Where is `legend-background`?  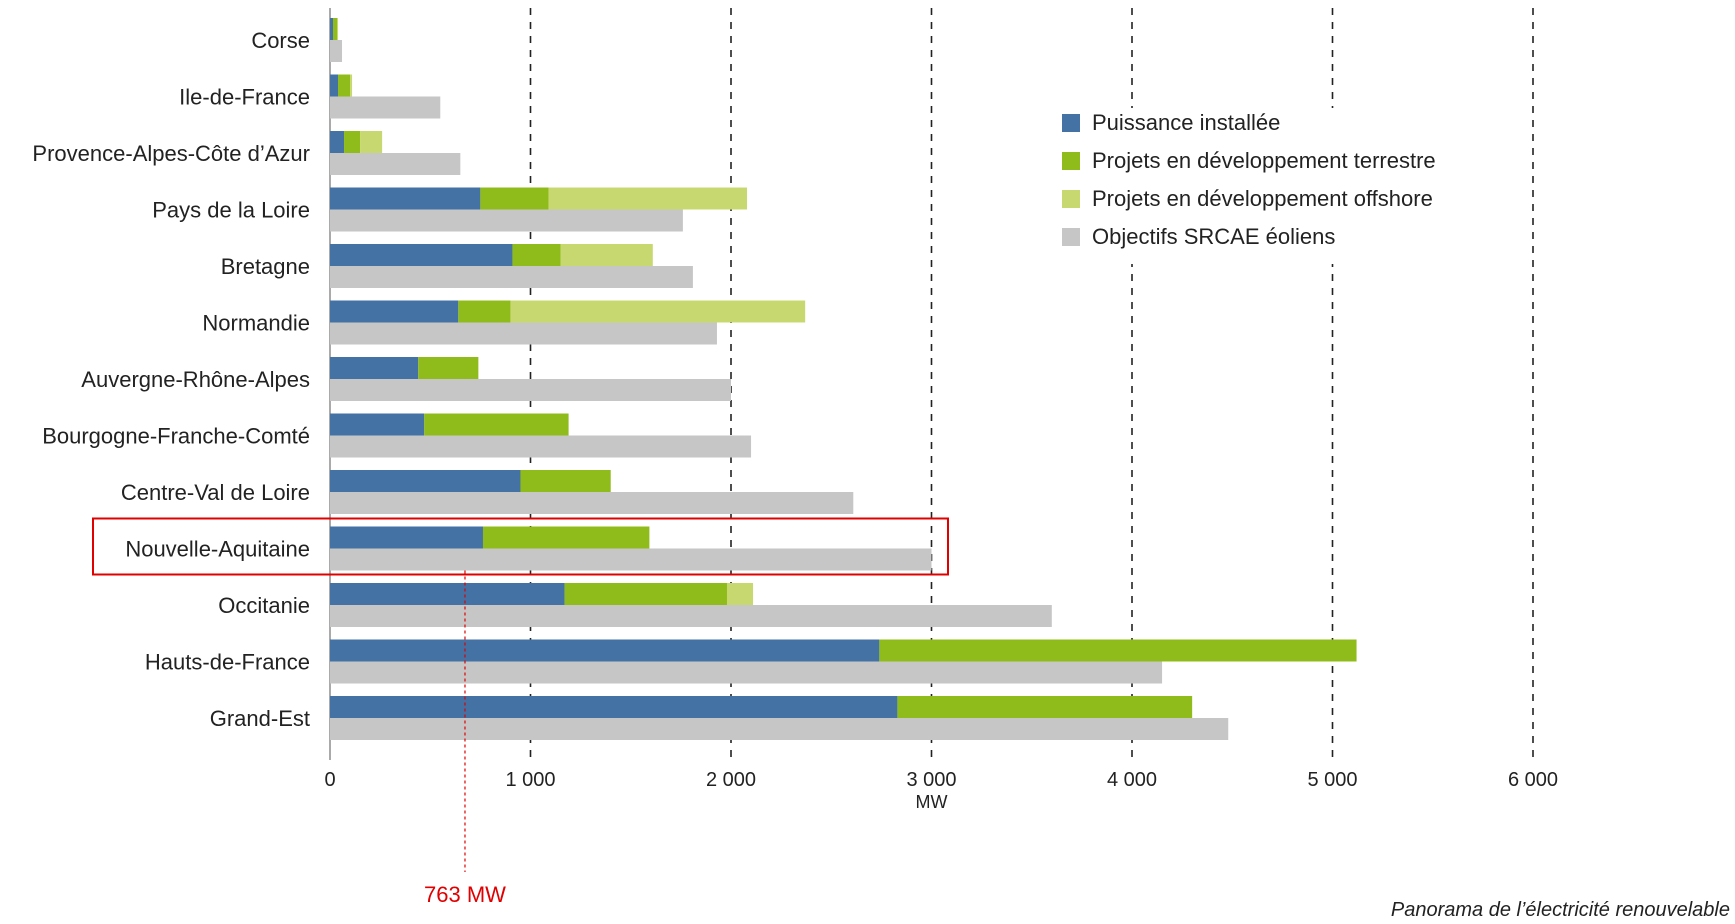
legend-background is located at coordinates (1269, 186).